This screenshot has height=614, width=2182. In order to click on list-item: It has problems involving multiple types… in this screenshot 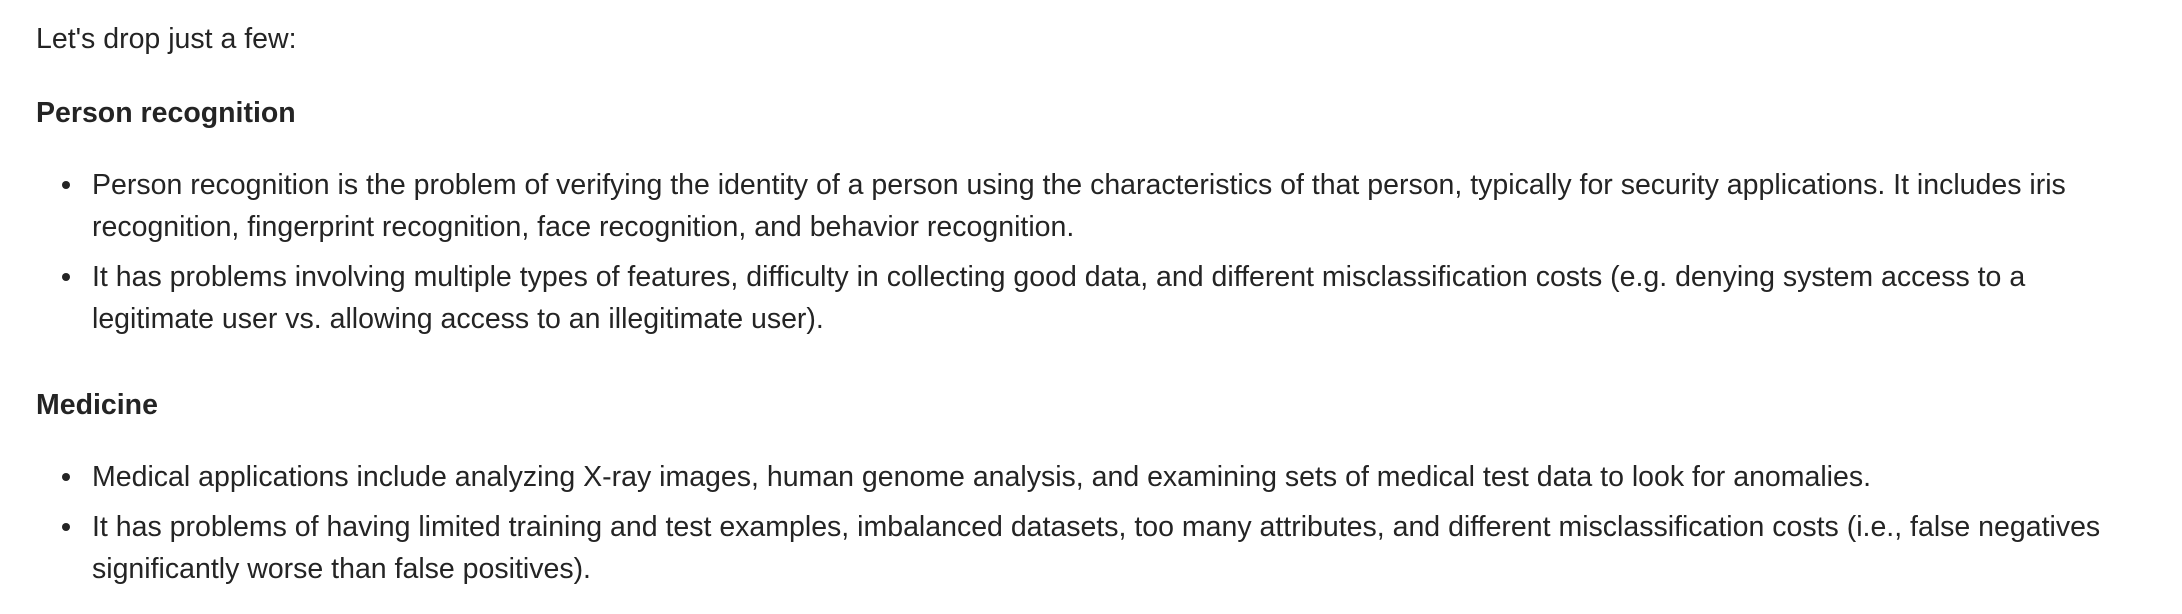, I will do `click(1104, 298)`.